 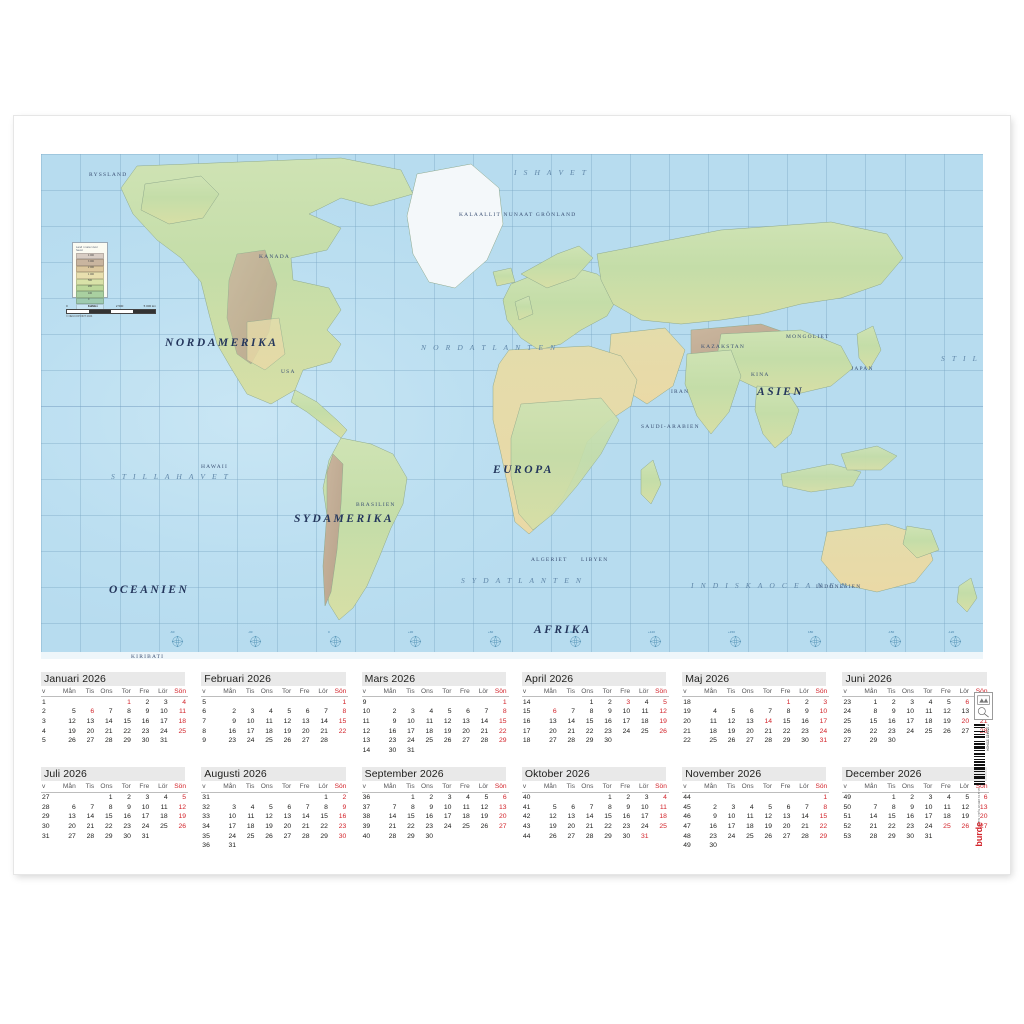 What do you see at coordinates (892, 721) in the screenshot?
I see `day-cell: 16` at bounding box center [892, 721].